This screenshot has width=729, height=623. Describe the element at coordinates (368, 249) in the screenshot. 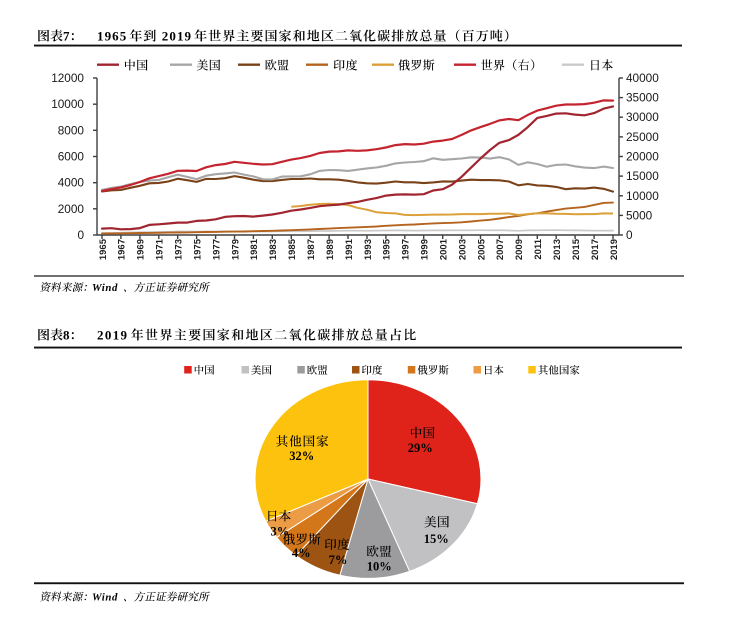

I see `svg-text: 1993` at that location.